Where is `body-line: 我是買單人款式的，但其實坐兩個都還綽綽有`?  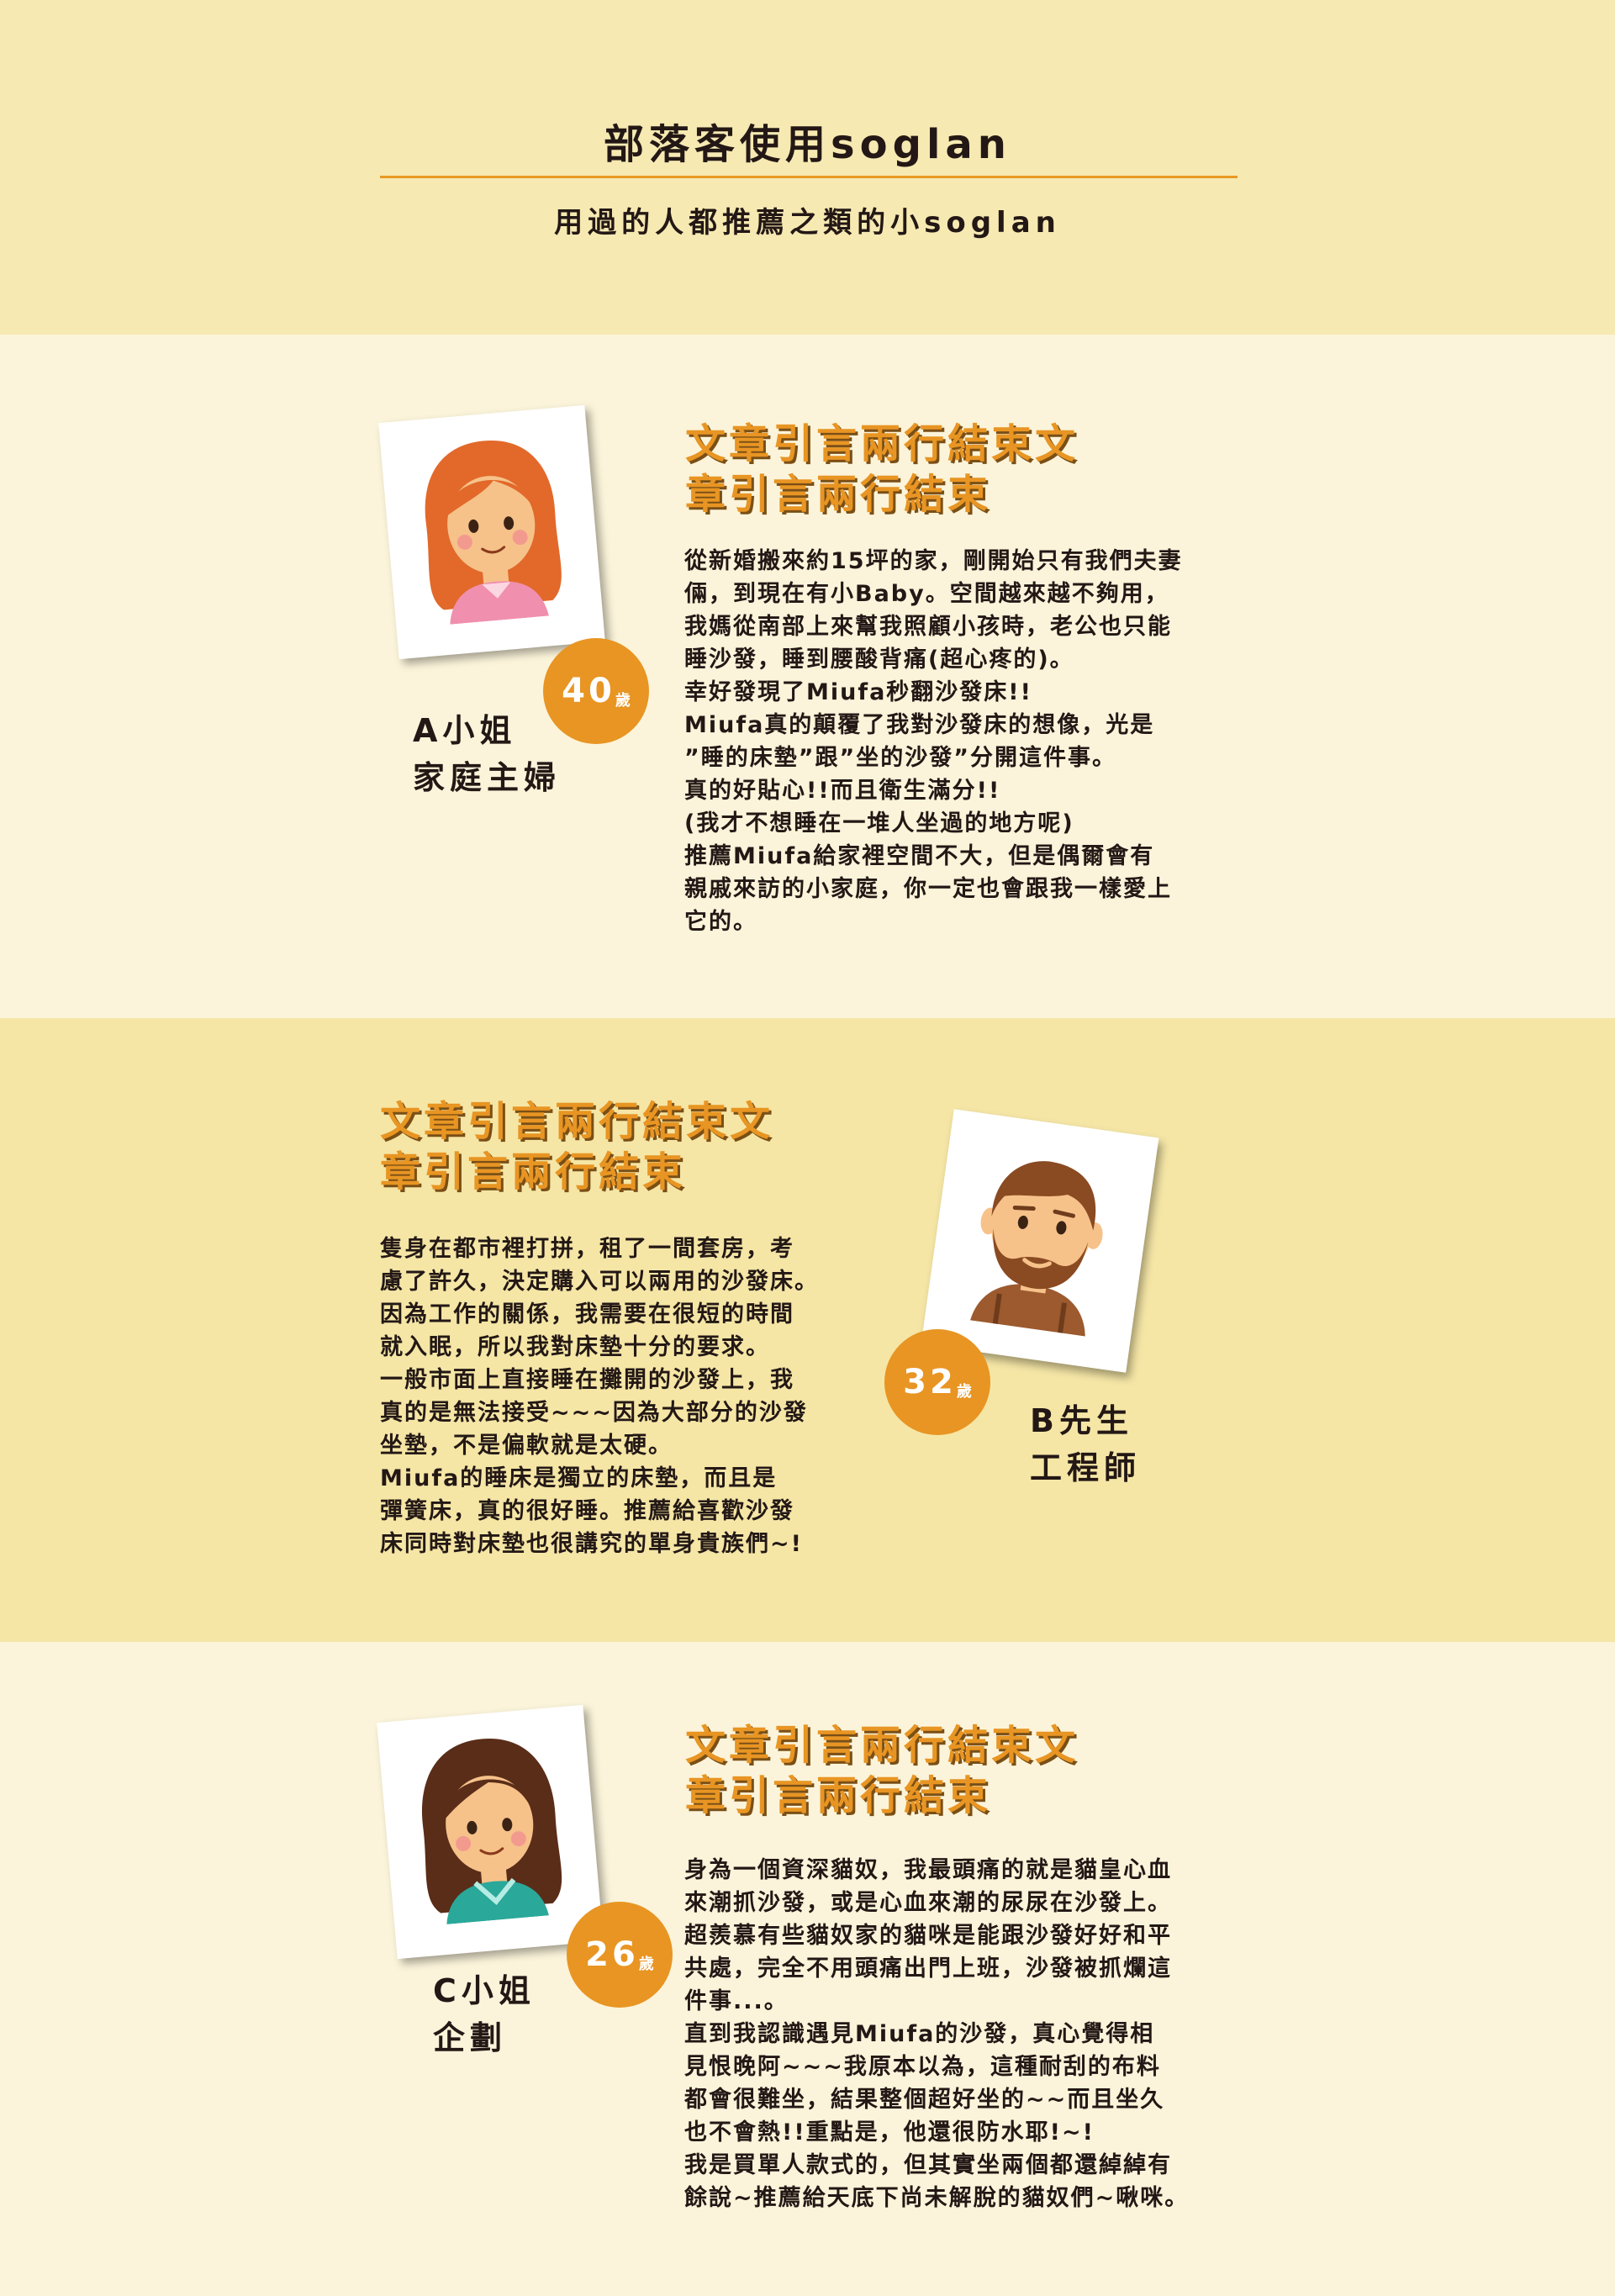 body-line: 我是買單人款式的，但其實坐兩個都還綽綽有 is located at coordinates (928, 2165).